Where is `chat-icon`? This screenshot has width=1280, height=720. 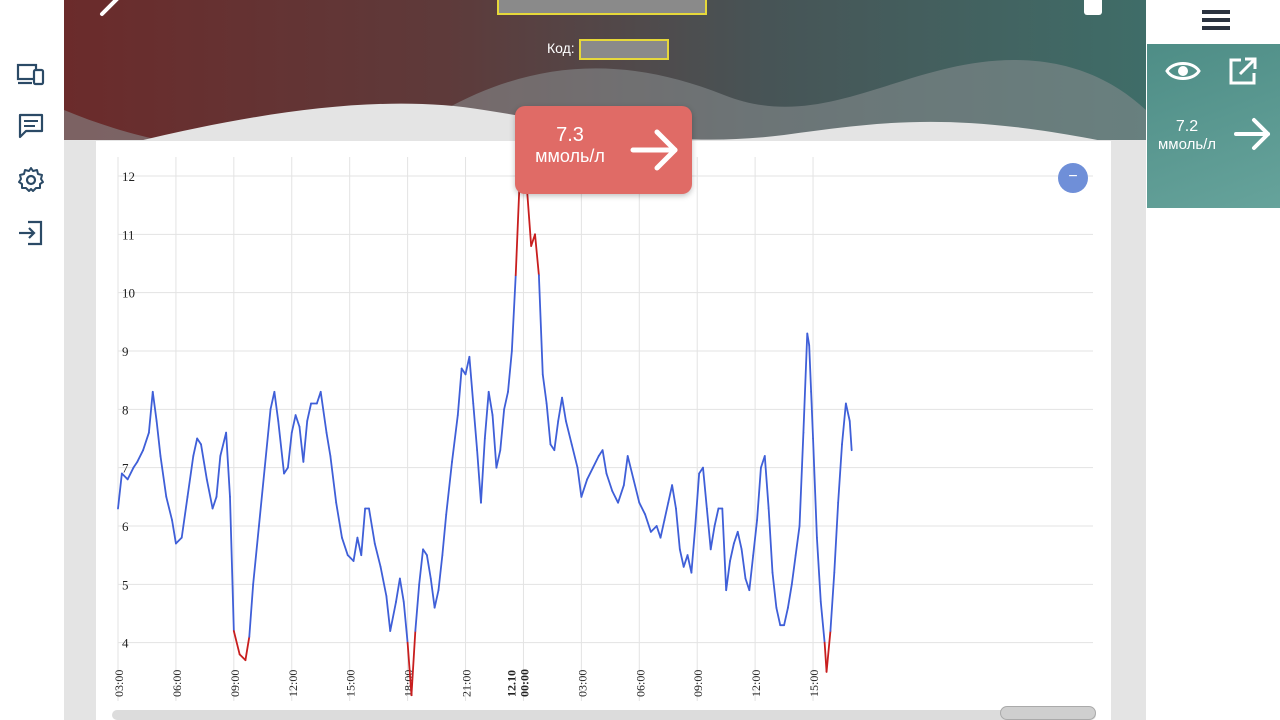
chat-icon is located at coordinates (31, 126).